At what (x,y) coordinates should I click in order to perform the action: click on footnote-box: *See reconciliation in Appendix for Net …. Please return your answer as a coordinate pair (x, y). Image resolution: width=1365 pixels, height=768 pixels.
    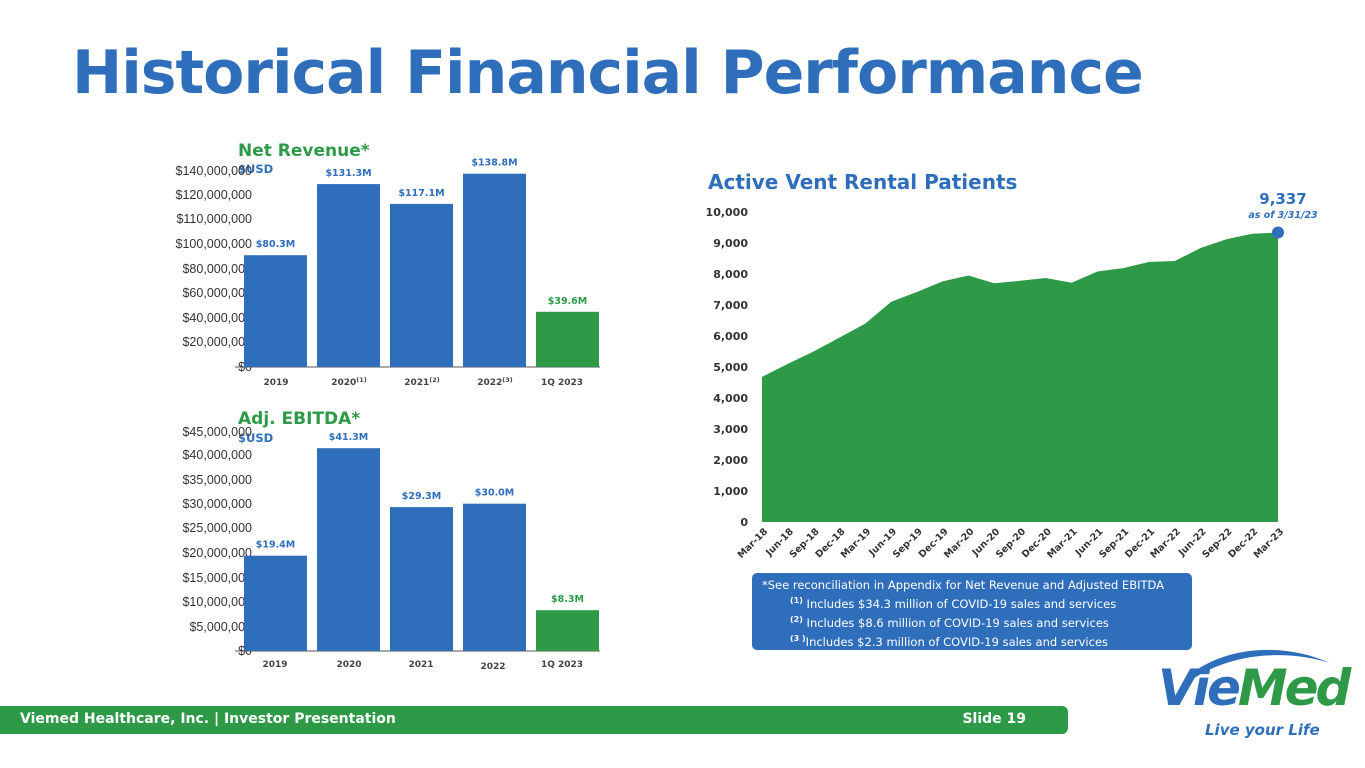
    Looking at the image, I should click on (972, 611).